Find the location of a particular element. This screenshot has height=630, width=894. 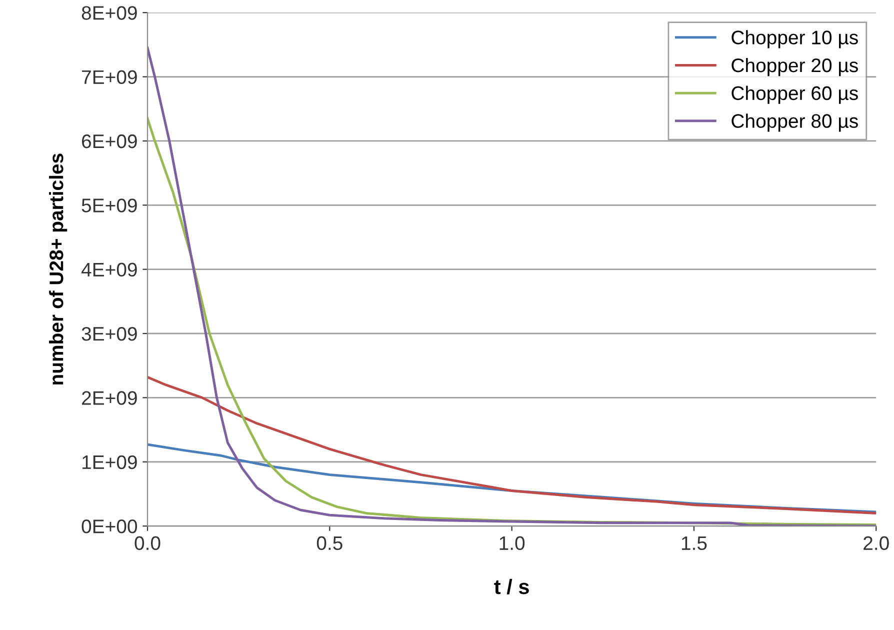

legend-label: Chopper 20 µs is located at coordinates (795, 67).